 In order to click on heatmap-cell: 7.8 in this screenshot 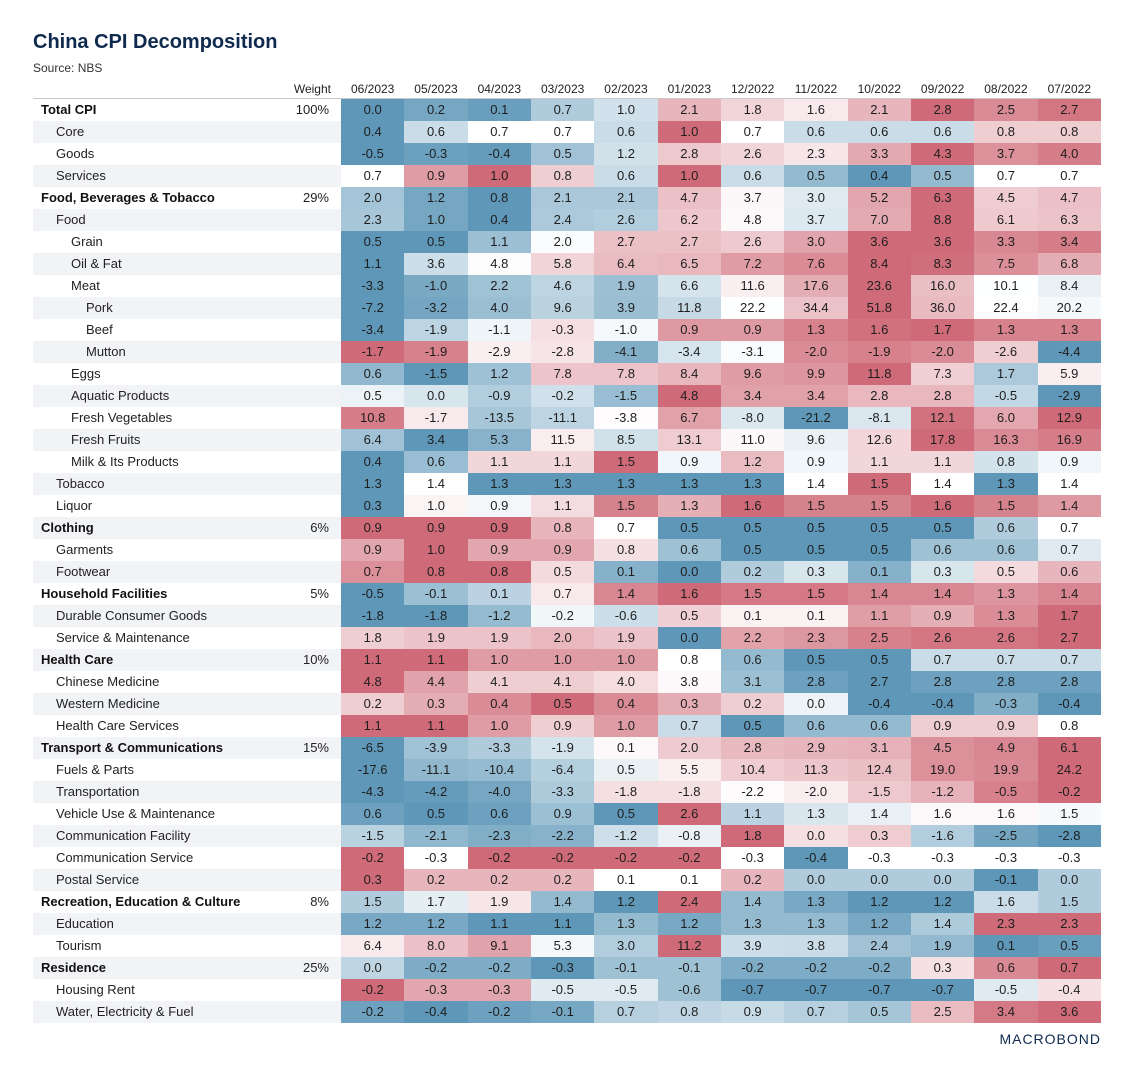, I will do `click(562, 374)`.